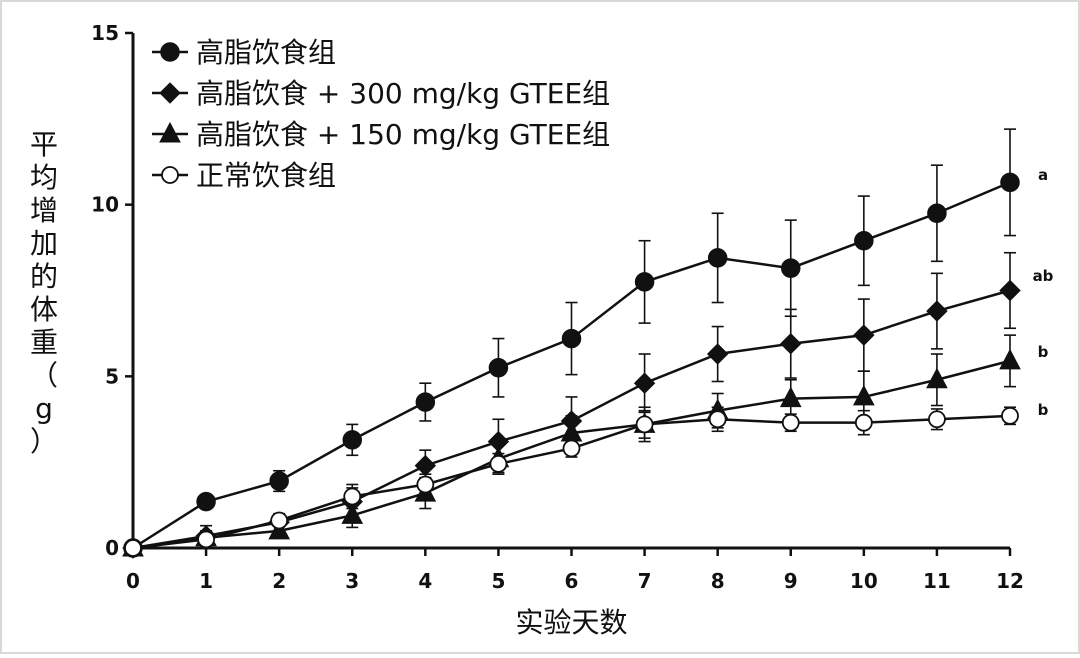  Describe the element at coordinates (133, 581) in the screenshot. I see `x-tick-label: 0` at that location.